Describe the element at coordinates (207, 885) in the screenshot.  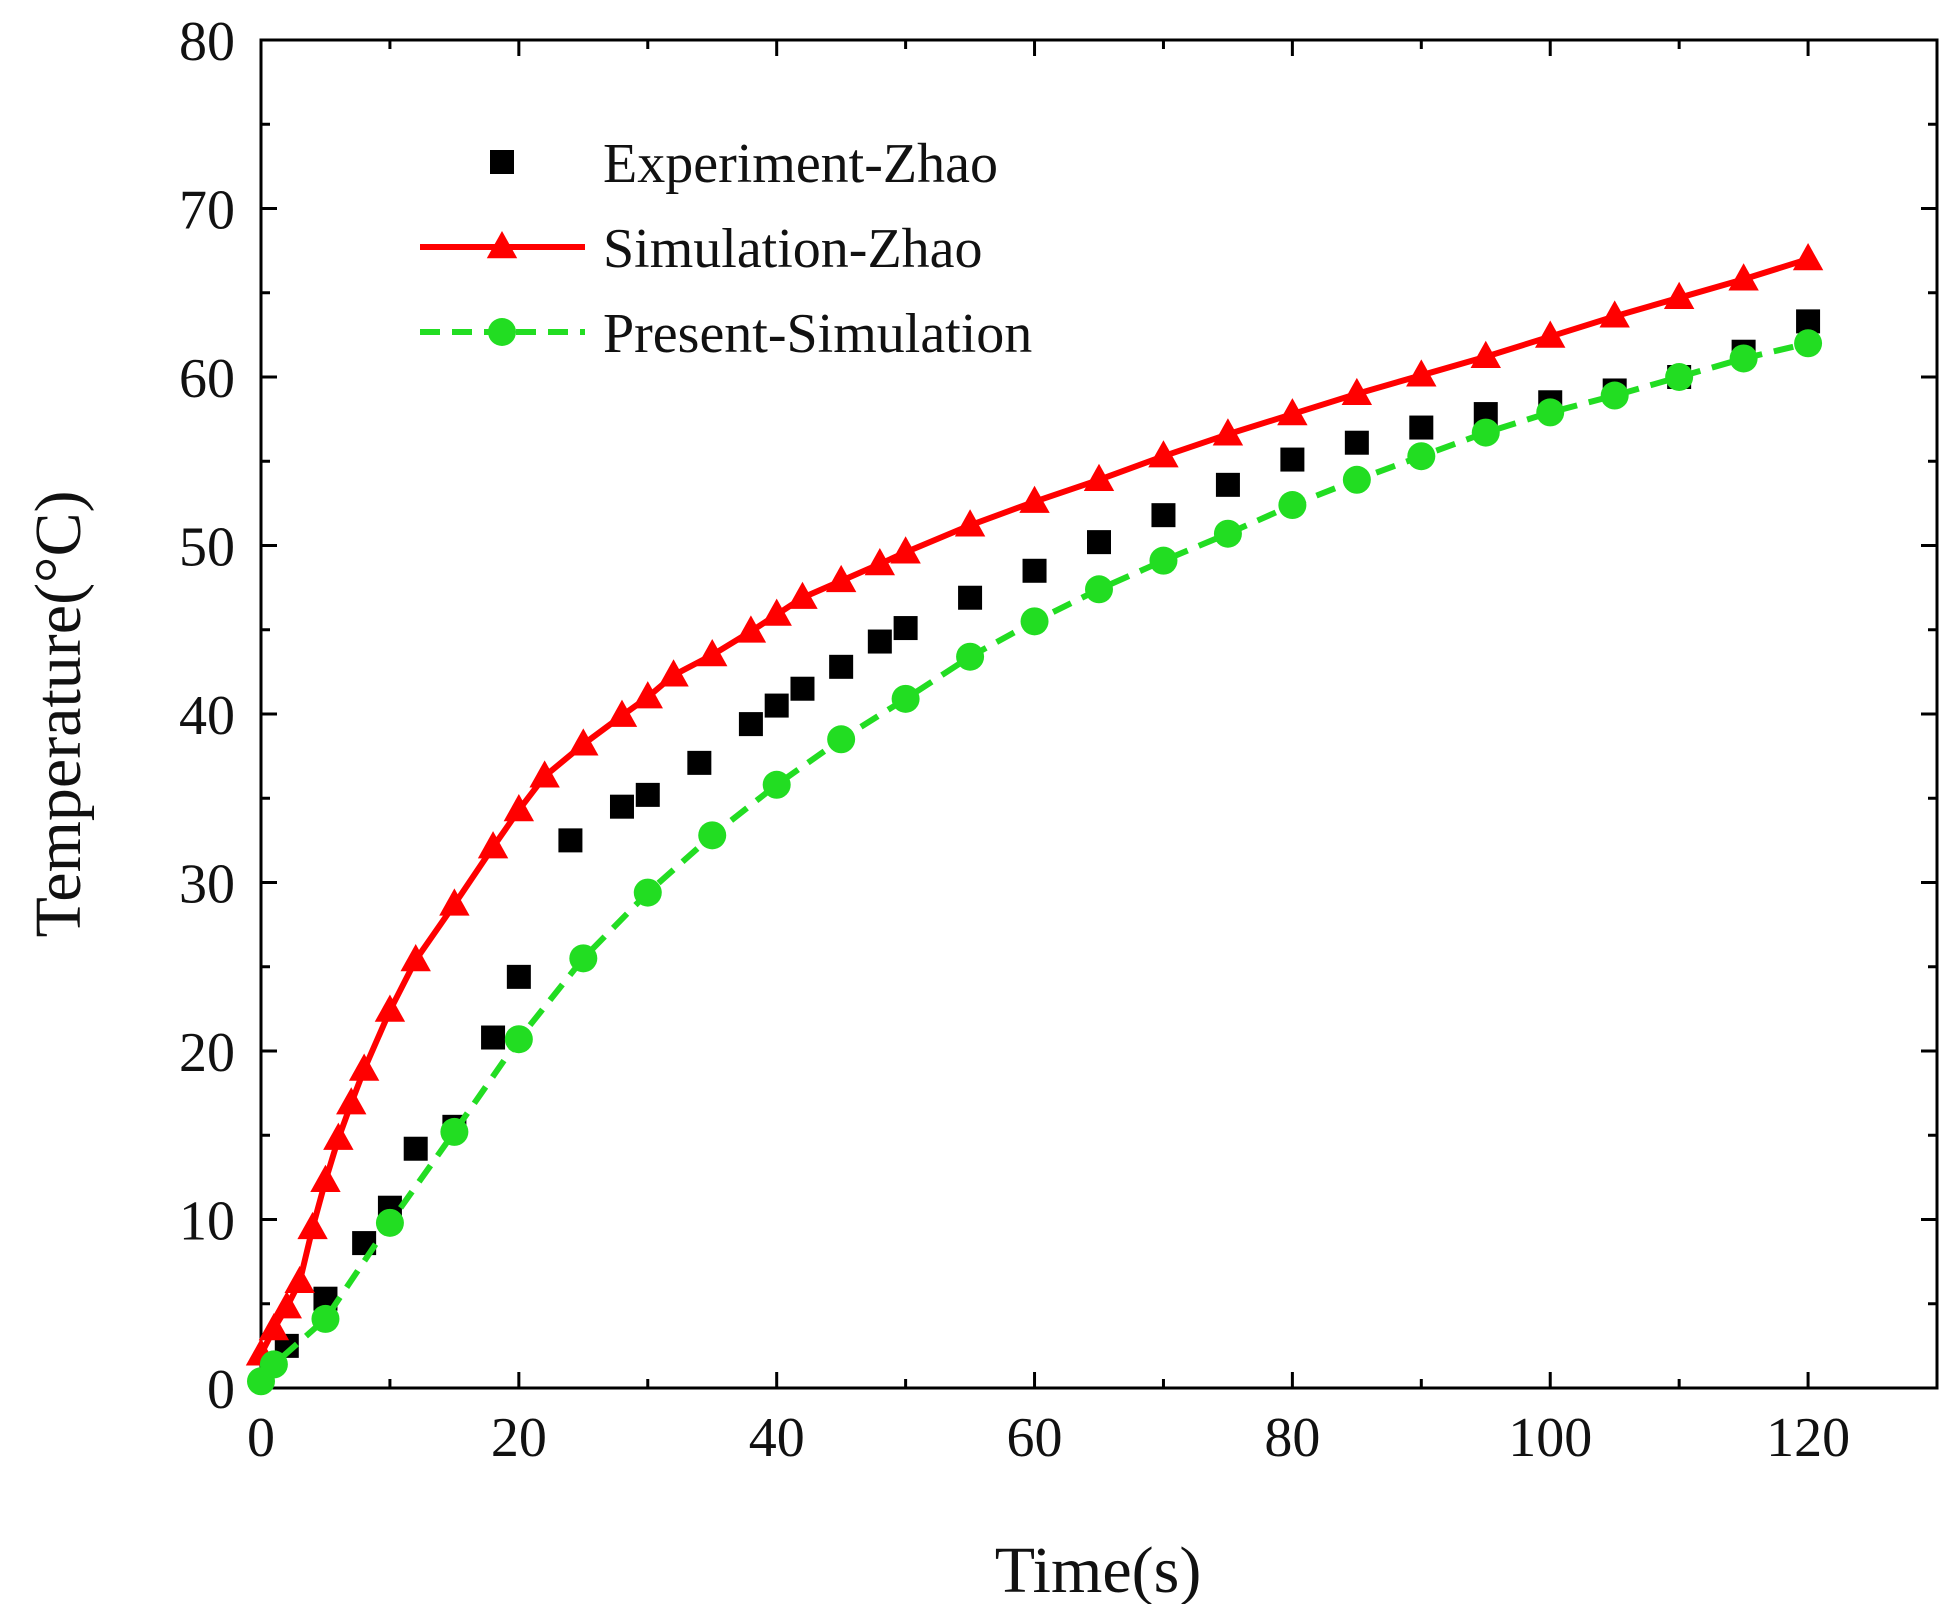
I see `y-tick-label: 30` at that location.